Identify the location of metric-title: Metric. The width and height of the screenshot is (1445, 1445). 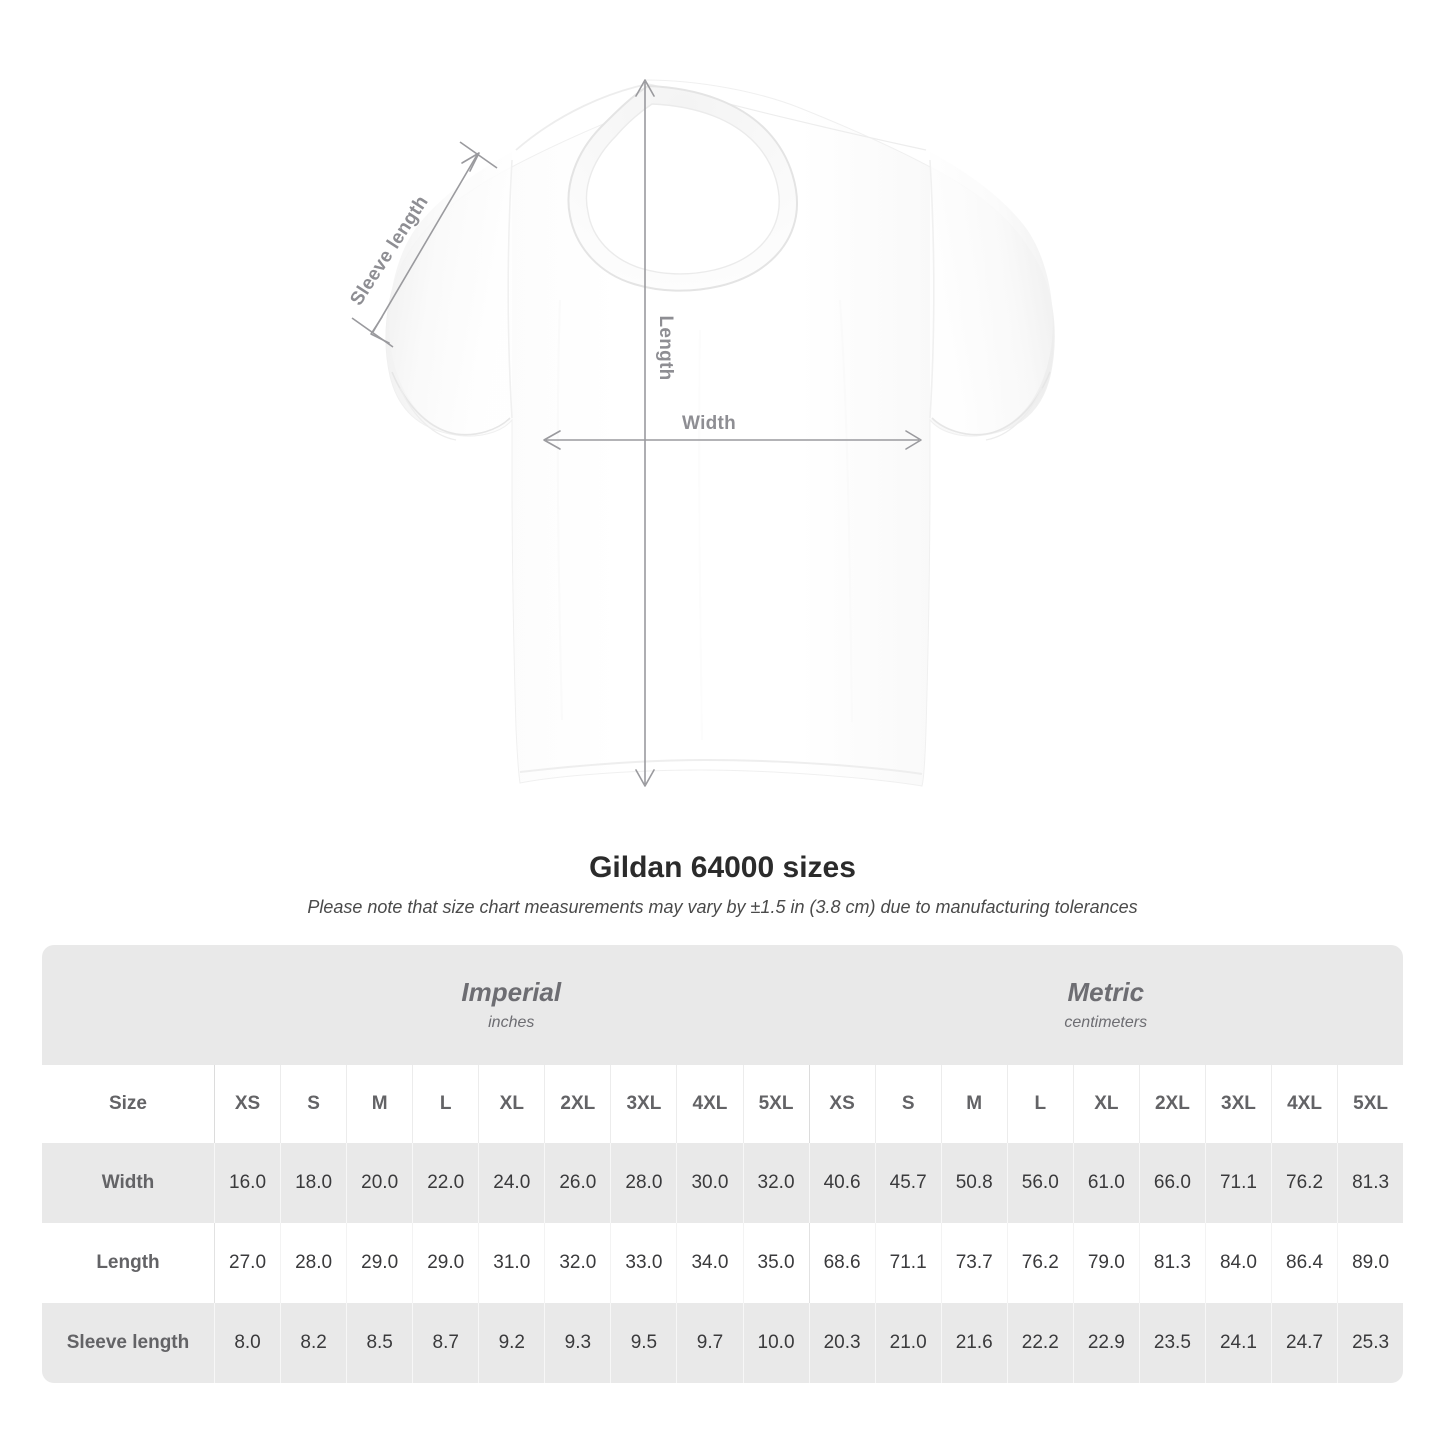
(1106, 992).